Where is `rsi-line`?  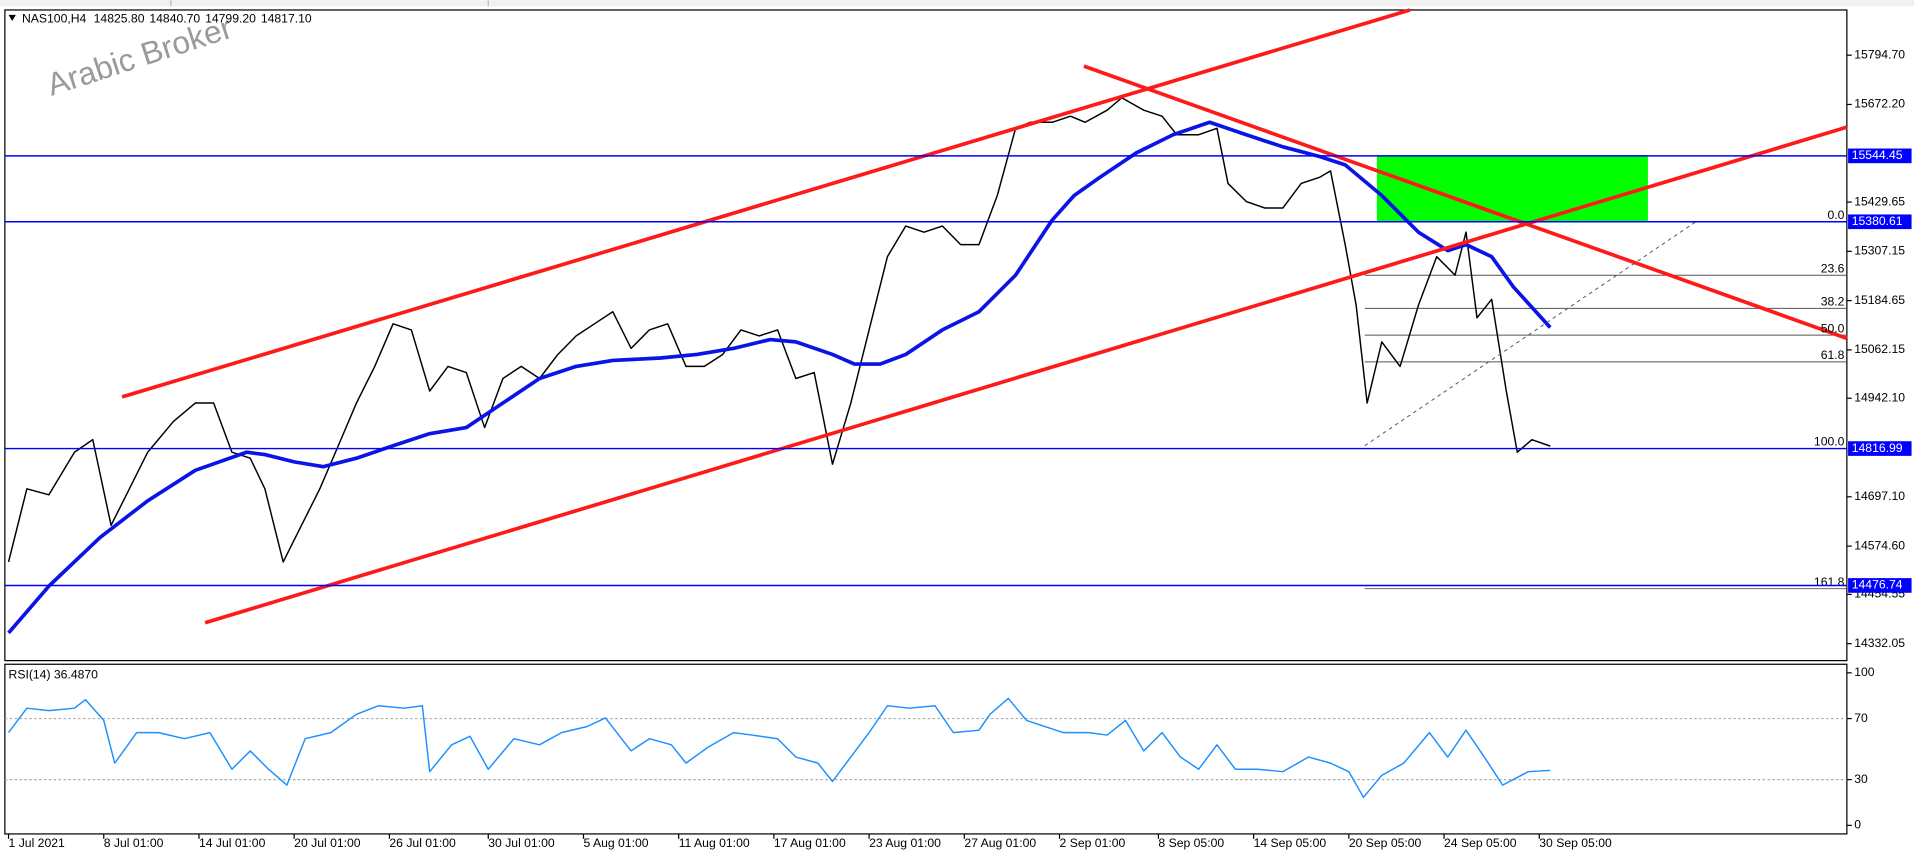 rsi-line is located at coordinates (779, 748).